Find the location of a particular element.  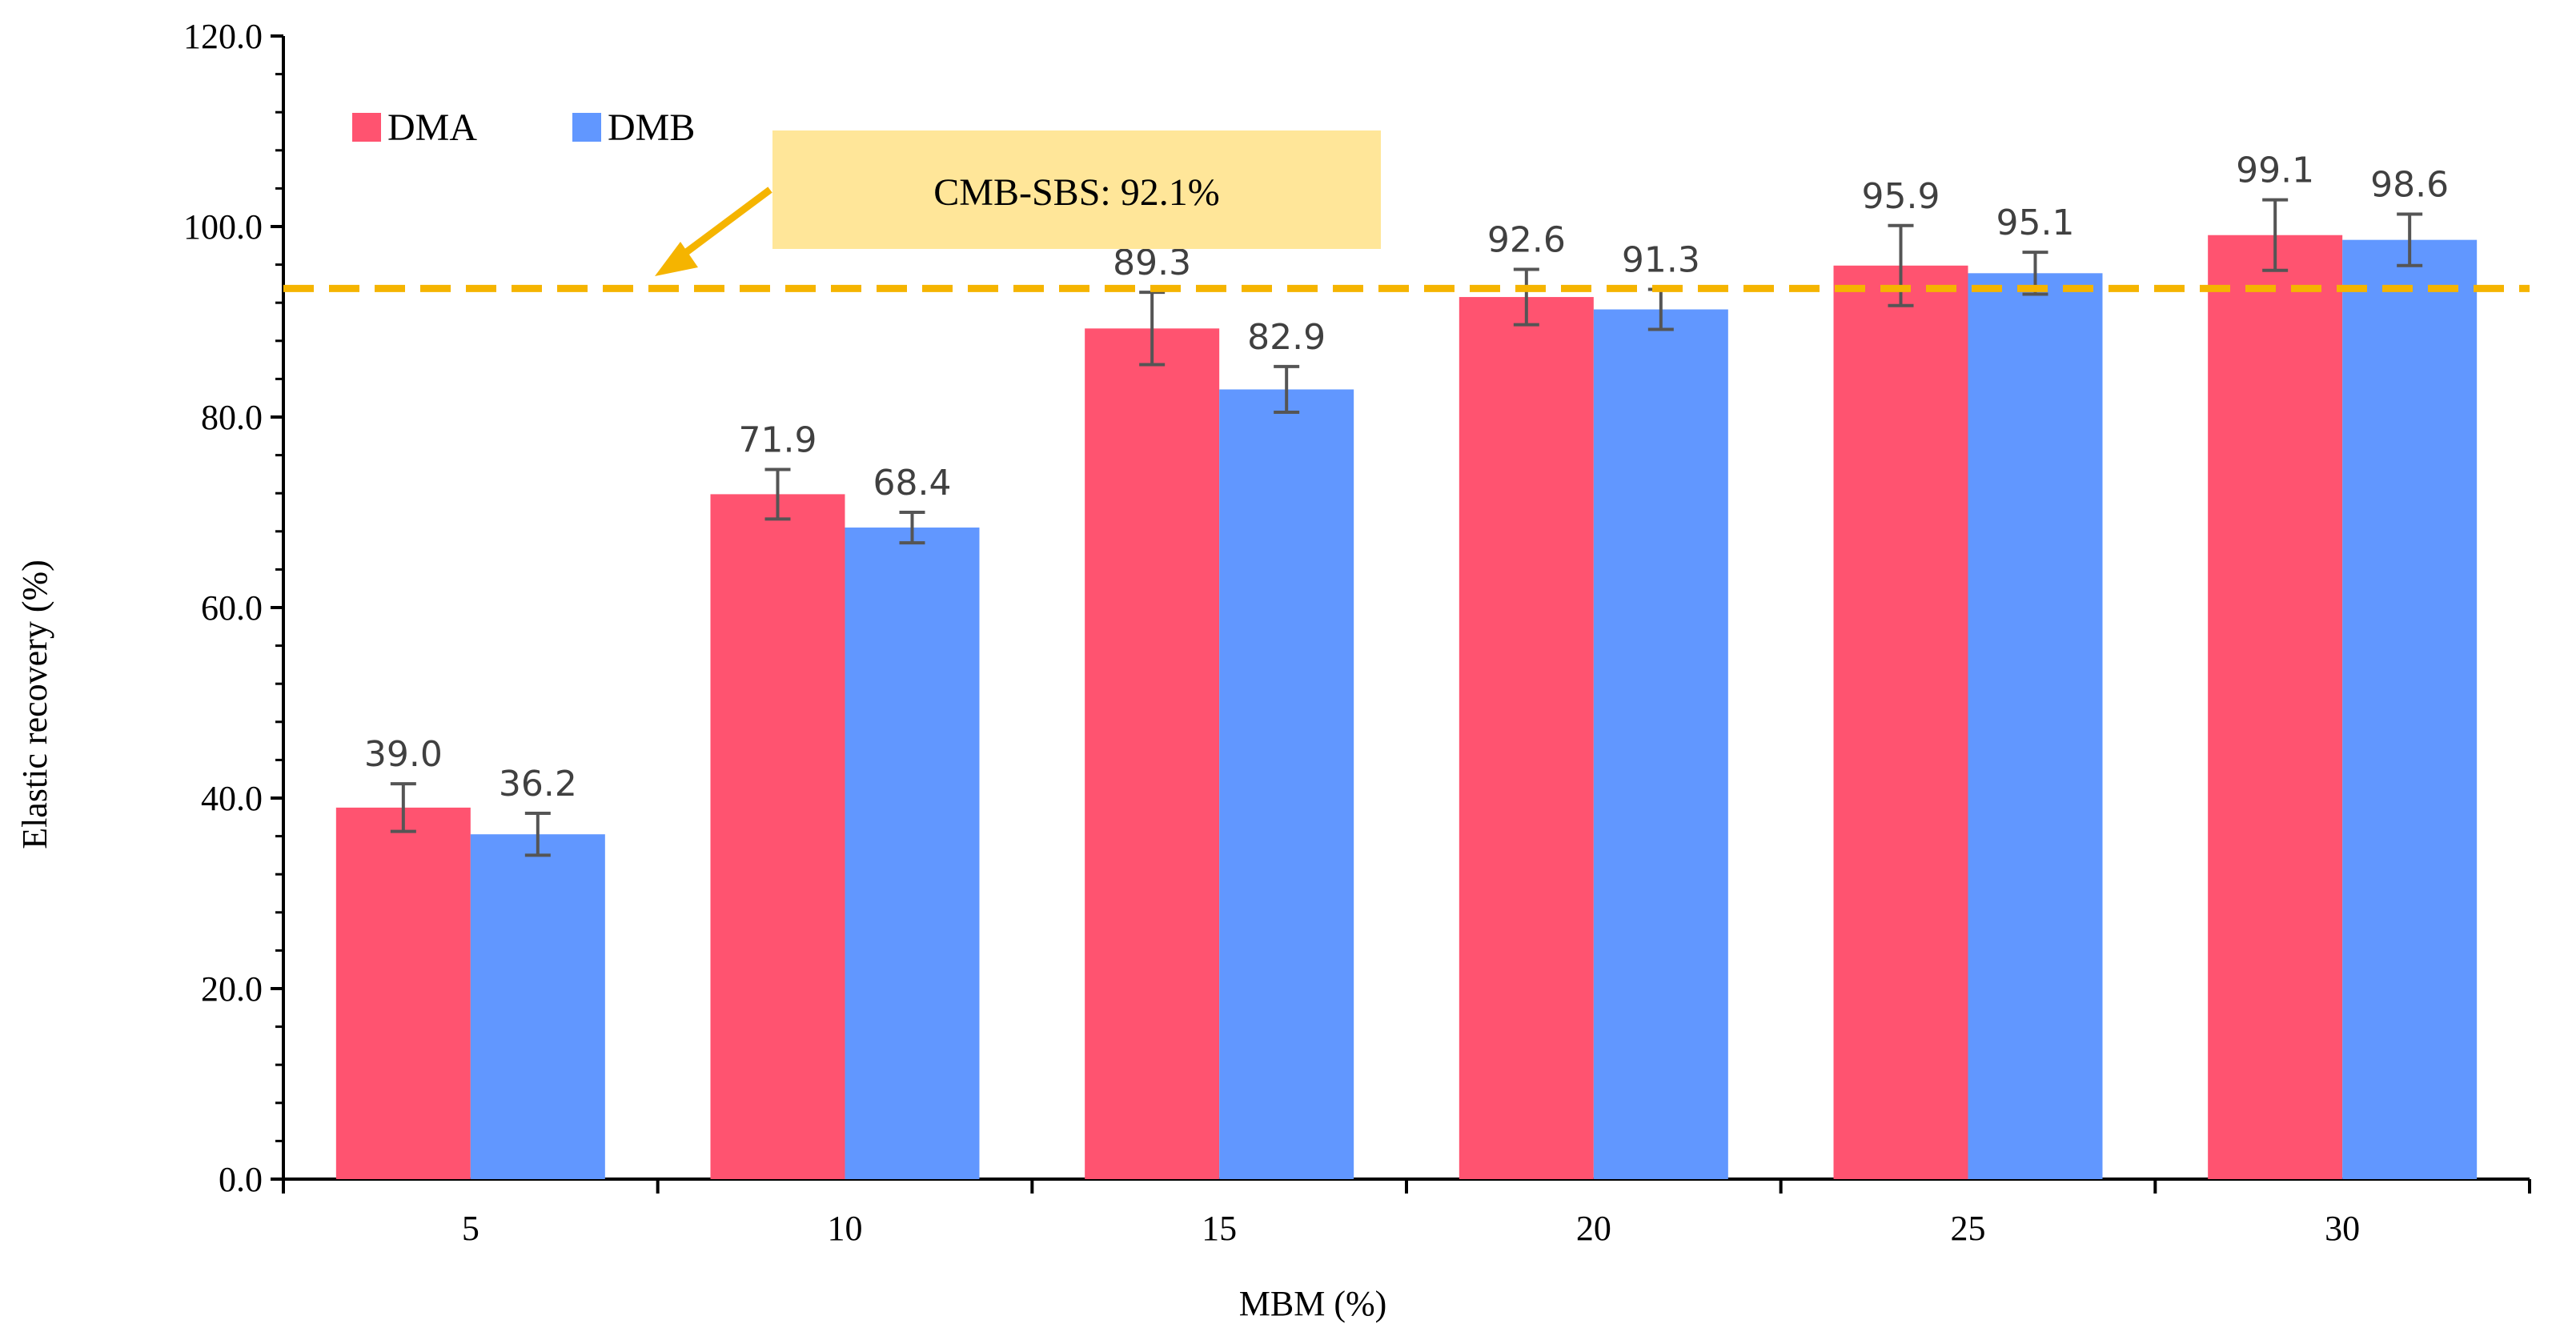

data-label: 36.2 is located at coordinates (538, 784).